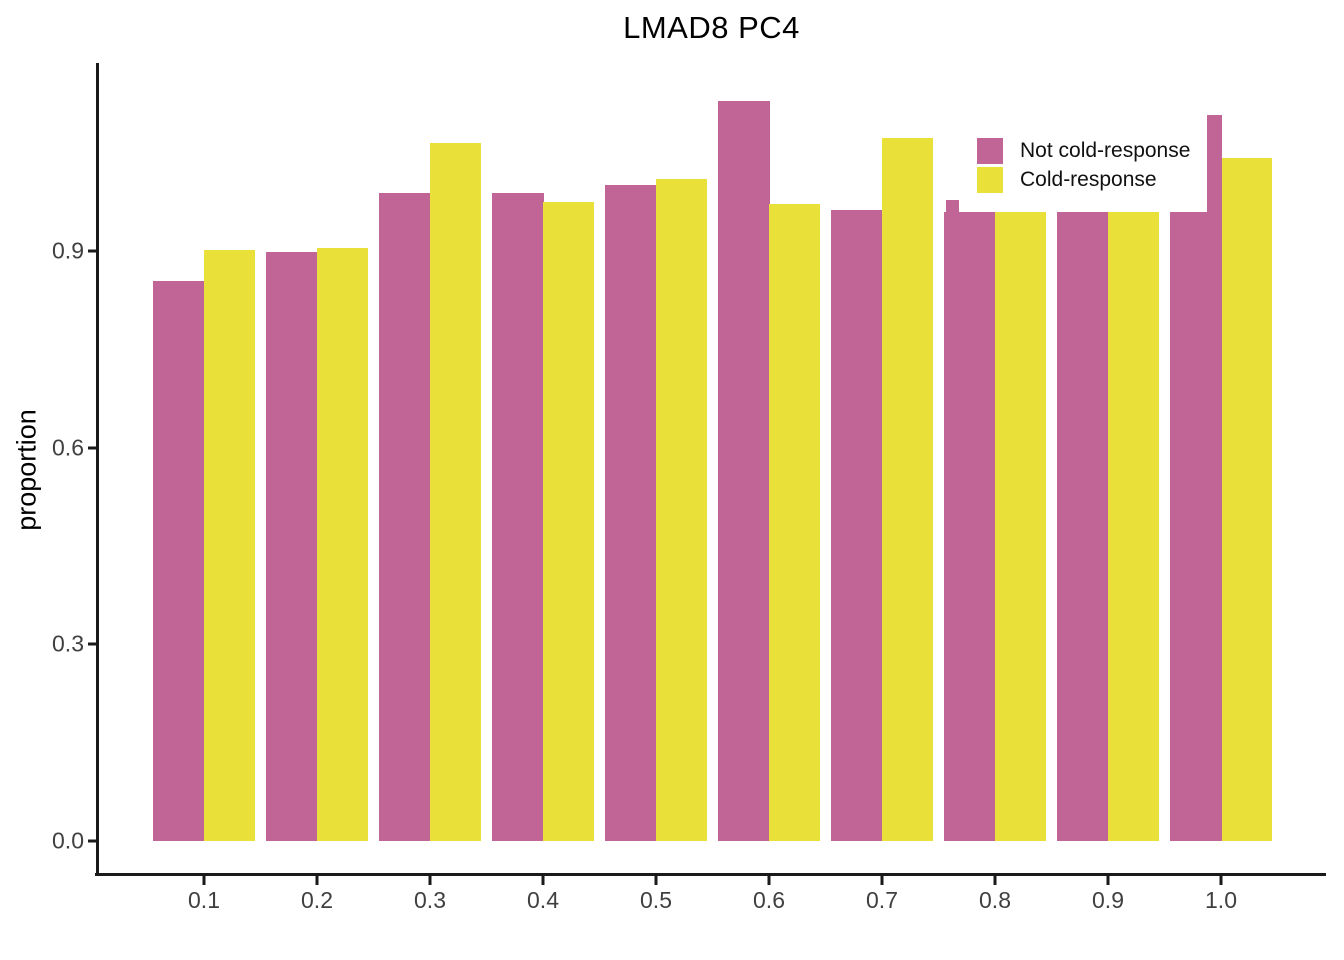 This screenshot has height=960, width=1344. Describe the element at coordinates (1083, 526) in the screenshot. I see `bar-not-cold-response-0.9` at that location.